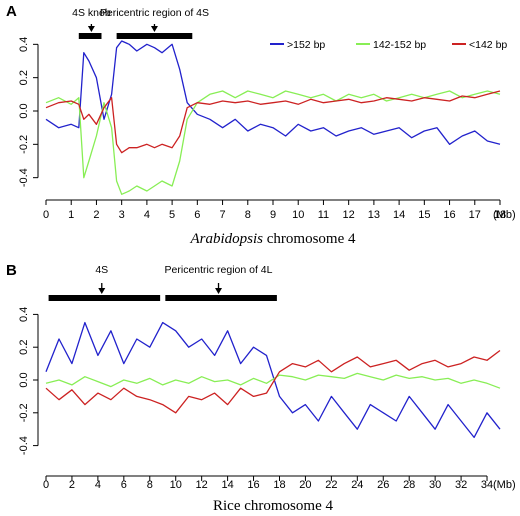 The image size is (520, 516). Describe the element at coordinates (357, 485) in the screenshot. I see `x-tick-label: 24` at that location.